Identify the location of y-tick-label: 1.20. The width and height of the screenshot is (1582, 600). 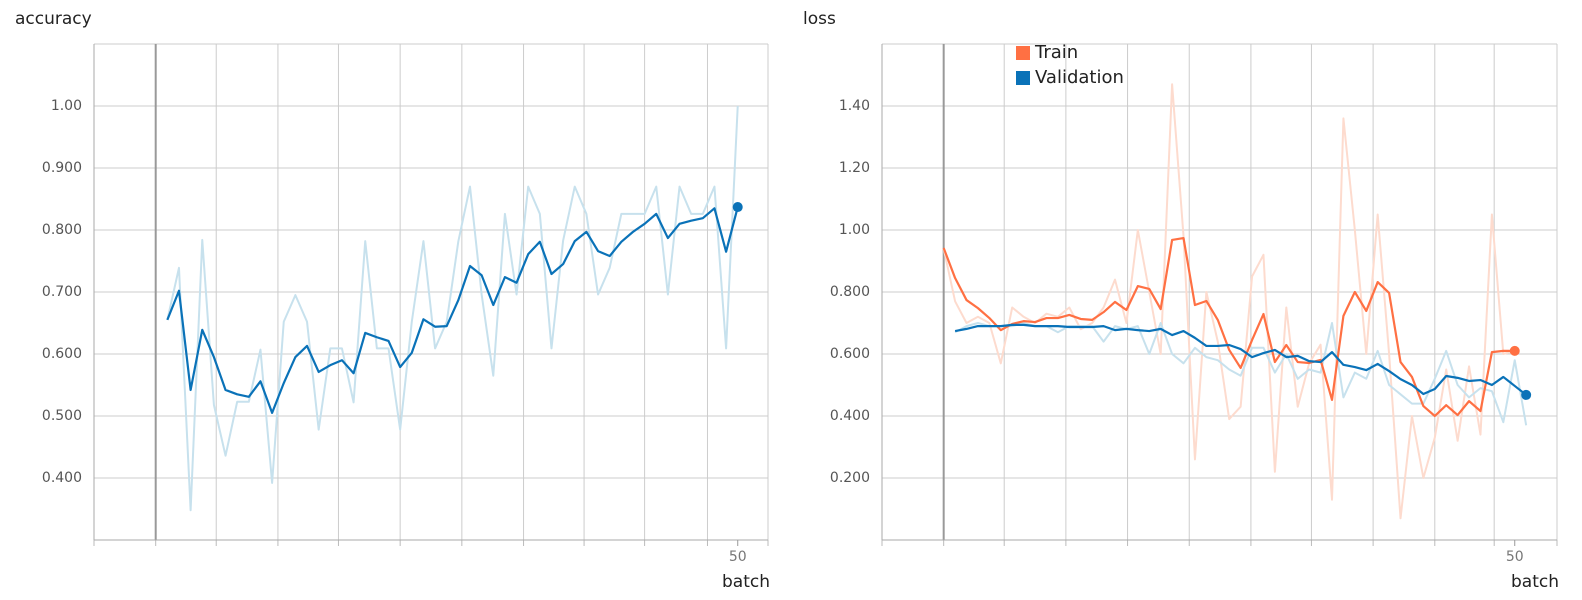
(854, 168).